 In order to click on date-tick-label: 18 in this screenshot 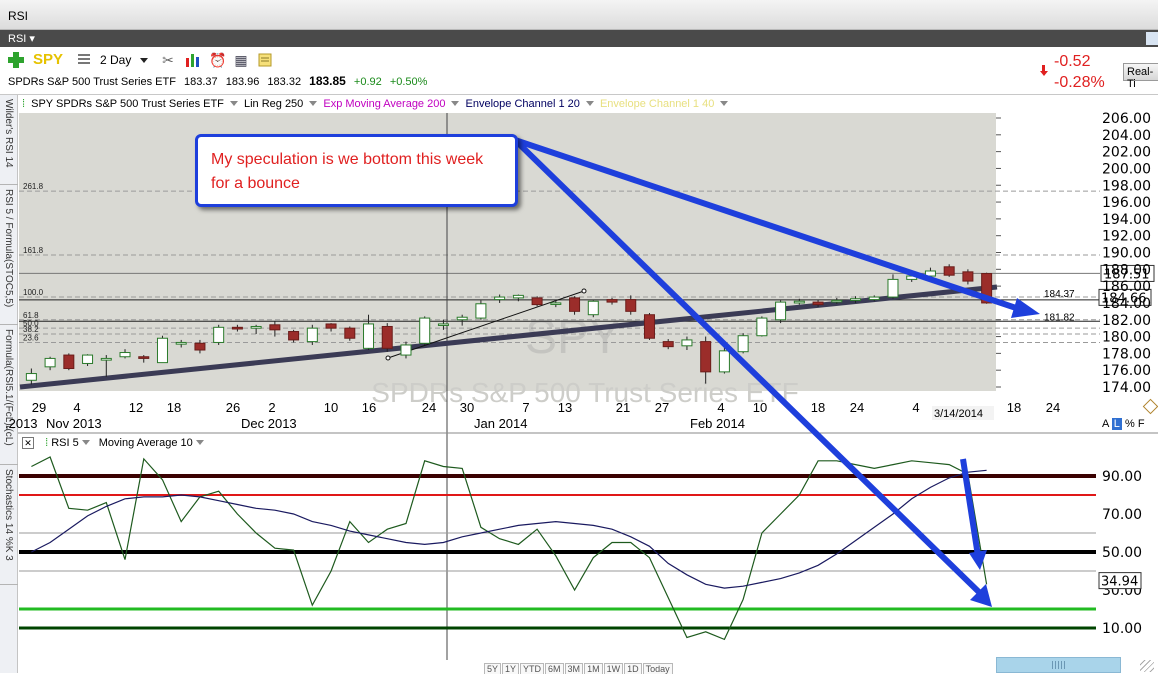, I will do `click(818, 407)`.